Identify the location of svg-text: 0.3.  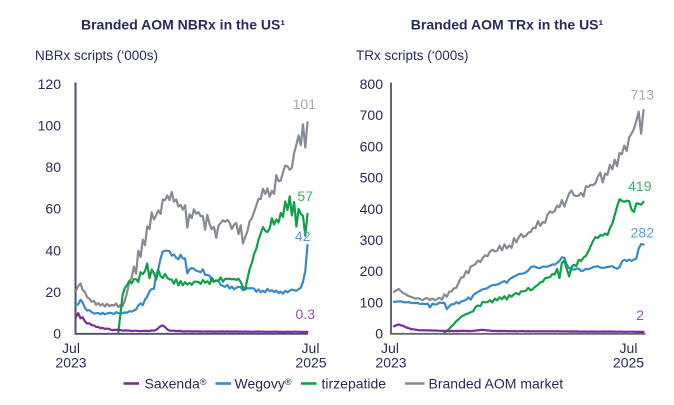
(306, 314).